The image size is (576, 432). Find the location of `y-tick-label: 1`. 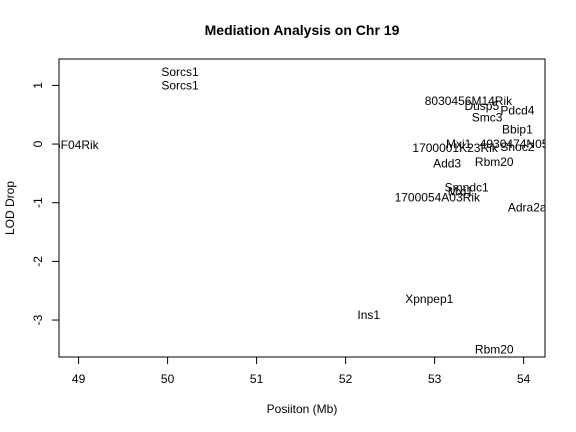

y-tick-label: 1 is located at coordinates (38, 85).